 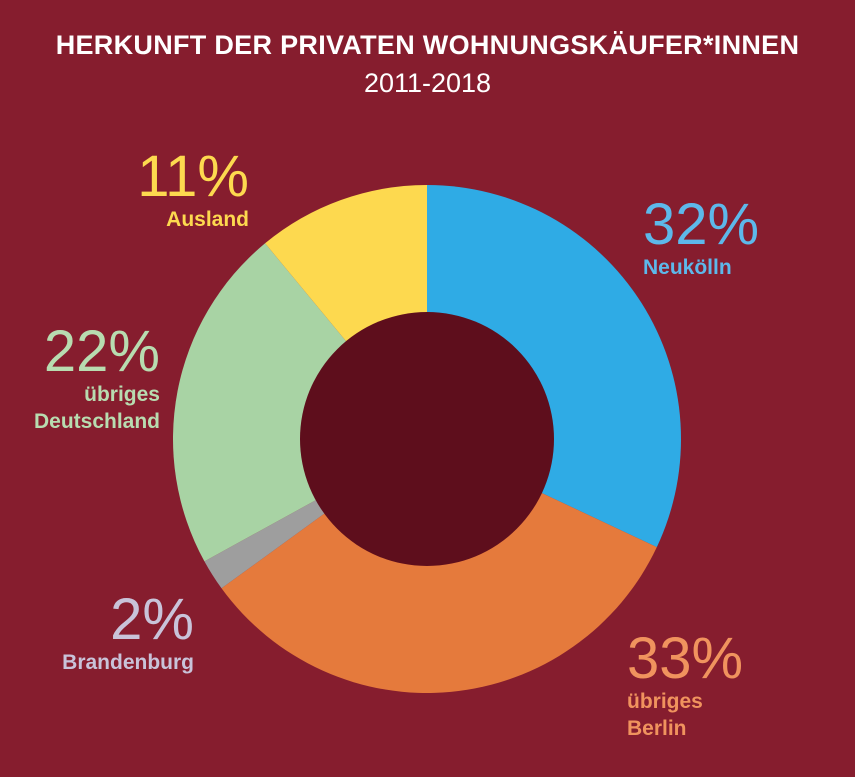 What do you see at coordinates (427, 439) in the screenshot?
I see `donut-hole` at bounding box center [427, 439].